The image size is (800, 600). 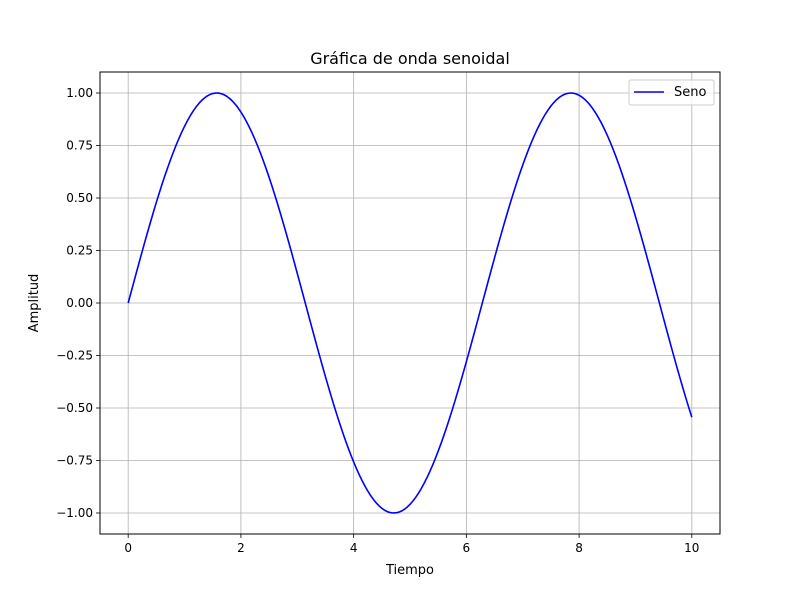 What do you see at coordinates (128, 548) in the screenshot?
I see `x-tick-label: 0` at bounding box center [128, 548].